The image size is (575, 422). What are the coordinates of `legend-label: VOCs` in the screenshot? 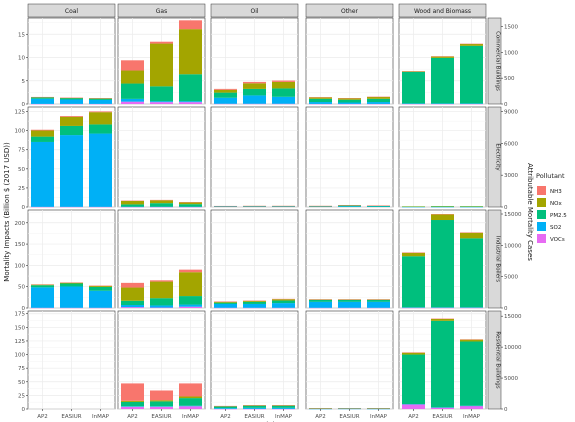 It's located at (557, 240).